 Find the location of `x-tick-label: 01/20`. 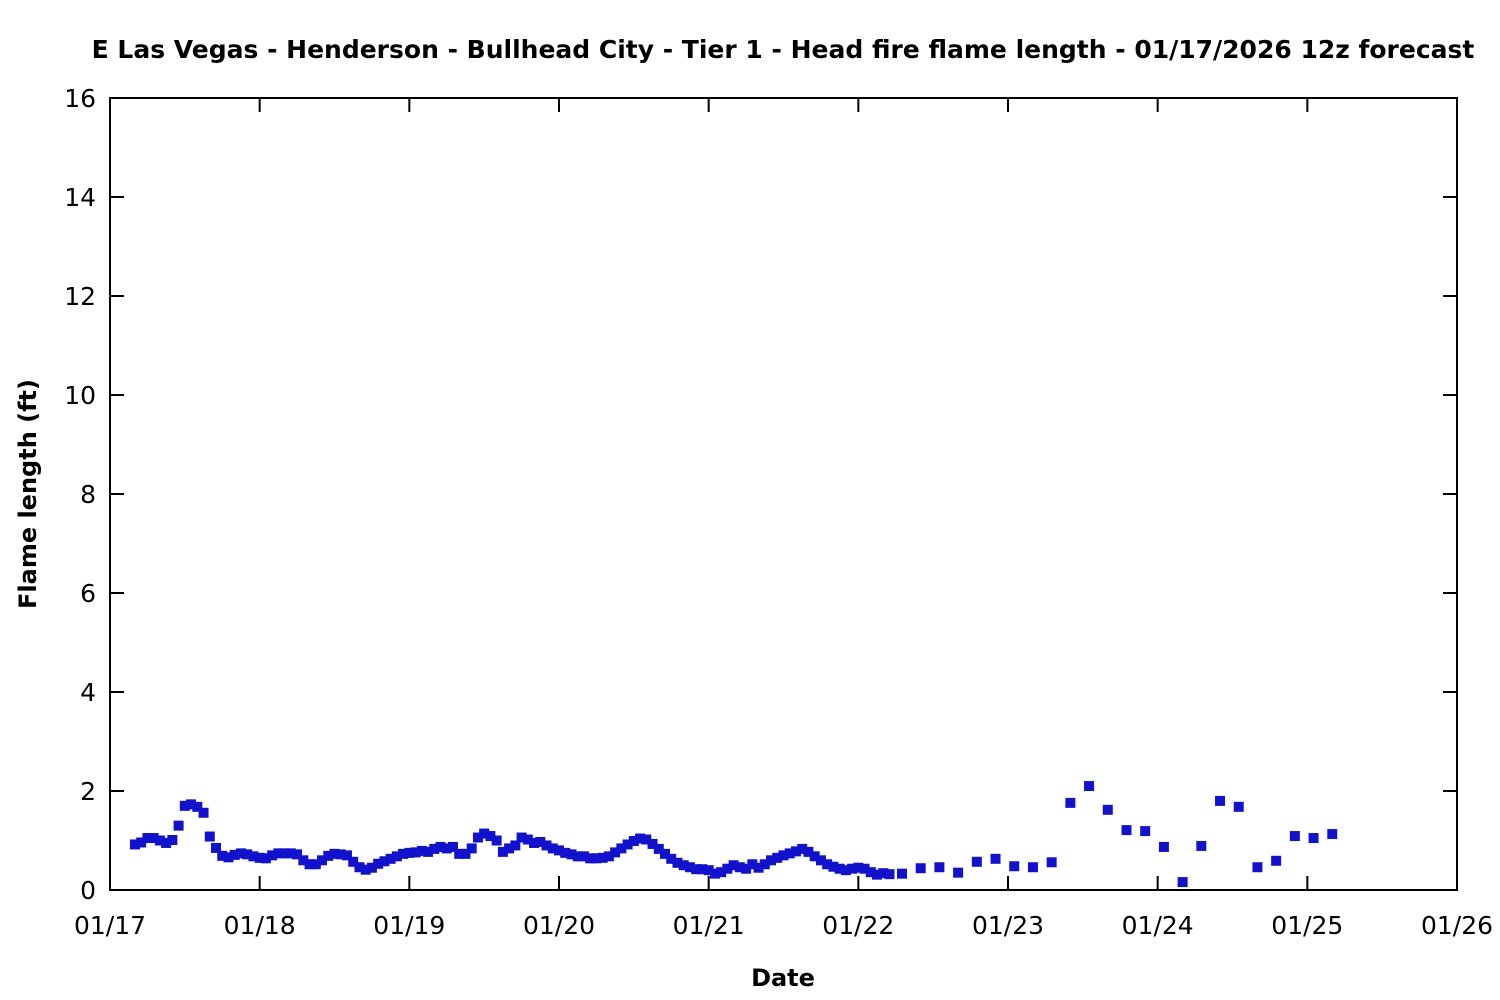

x-tick-label: 01/20 is located at coordinates (559, 925).